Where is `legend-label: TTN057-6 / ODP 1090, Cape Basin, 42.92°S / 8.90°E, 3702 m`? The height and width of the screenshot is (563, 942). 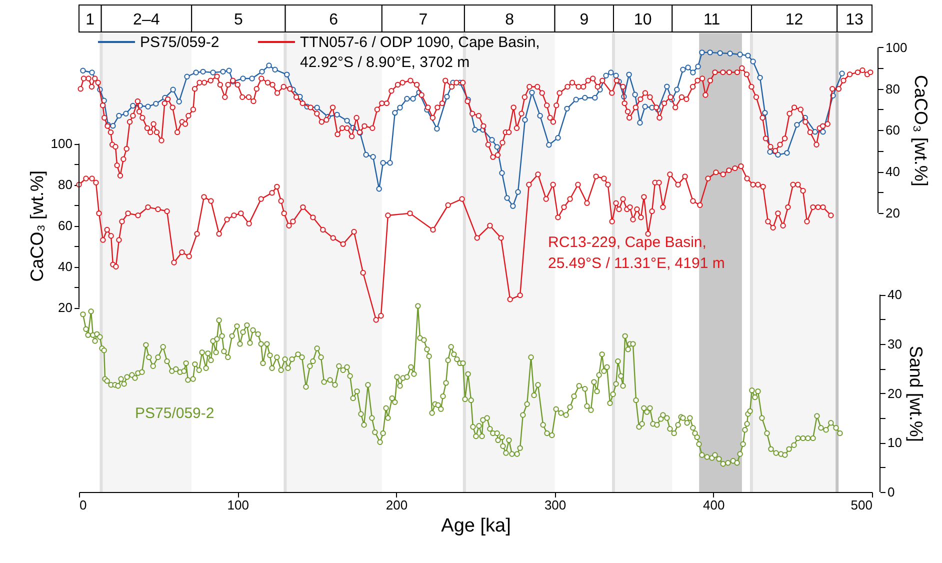
legend-label: TTN057-6 / ODP 1090, Cape Basin, 42.92°S / 8.90°E, 3702 m is located at coordinates (420, 52).